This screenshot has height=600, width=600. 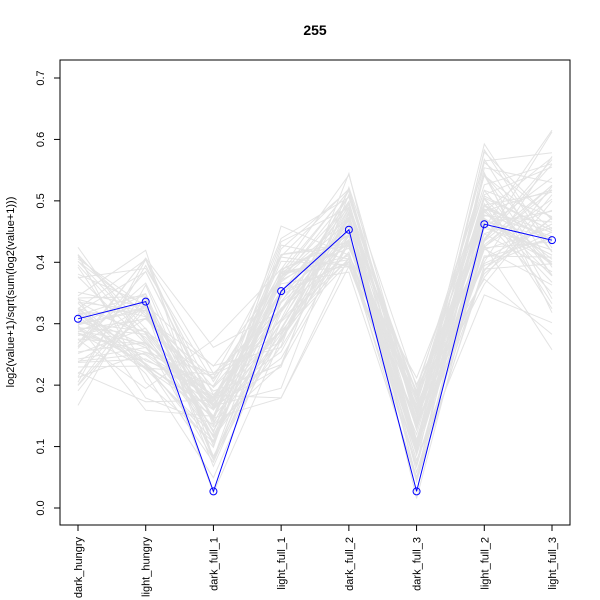 I want to click on y-axis: 0.0 0.1 0.2 0.3 0.4 0.5 0.6 0.7, so click(x=48, y=293).